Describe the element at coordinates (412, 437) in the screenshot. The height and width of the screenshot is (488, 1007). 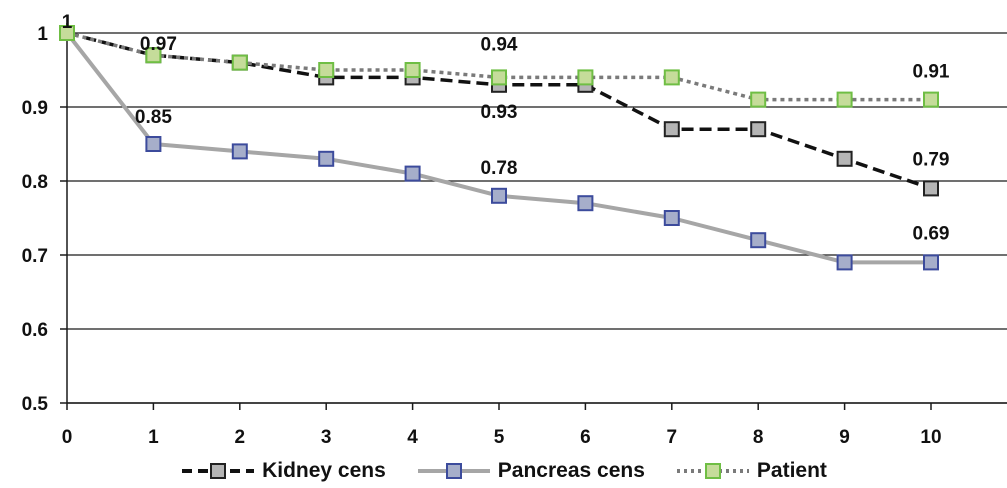
I see `x-tick-label: 4` at that location.